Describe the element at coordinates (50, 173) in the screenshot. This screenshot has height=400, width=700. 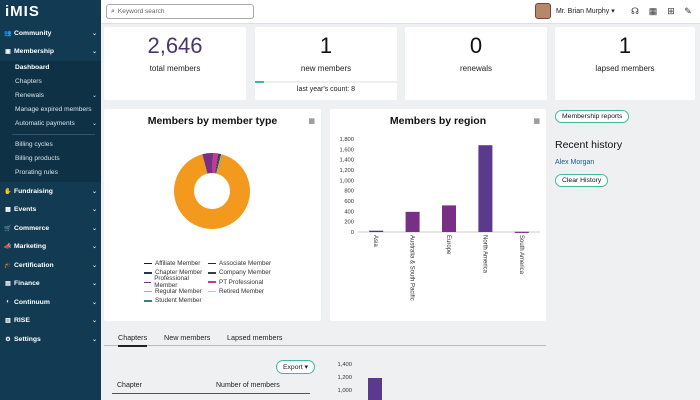
I see `submenu-item-prorating-rules: Prorating rules` at that location.